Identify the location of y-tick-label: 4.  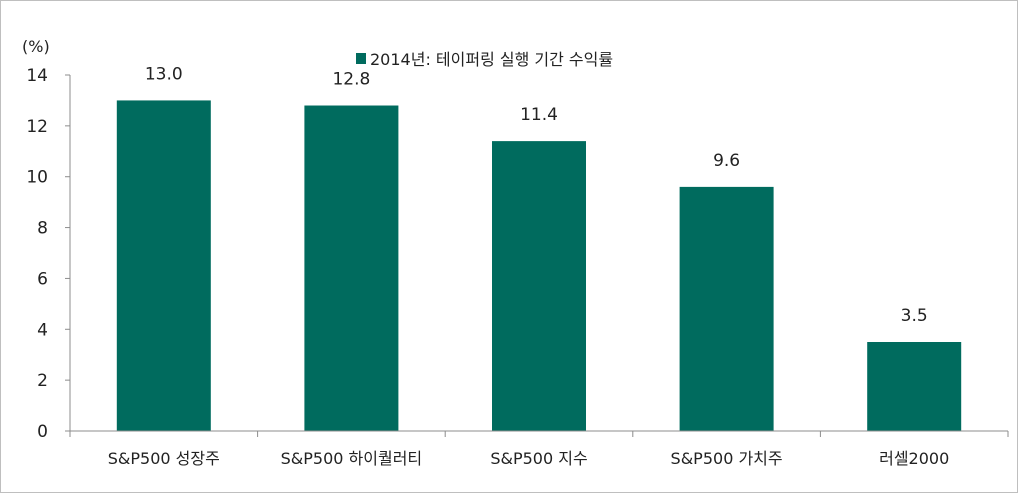
(42, 330).